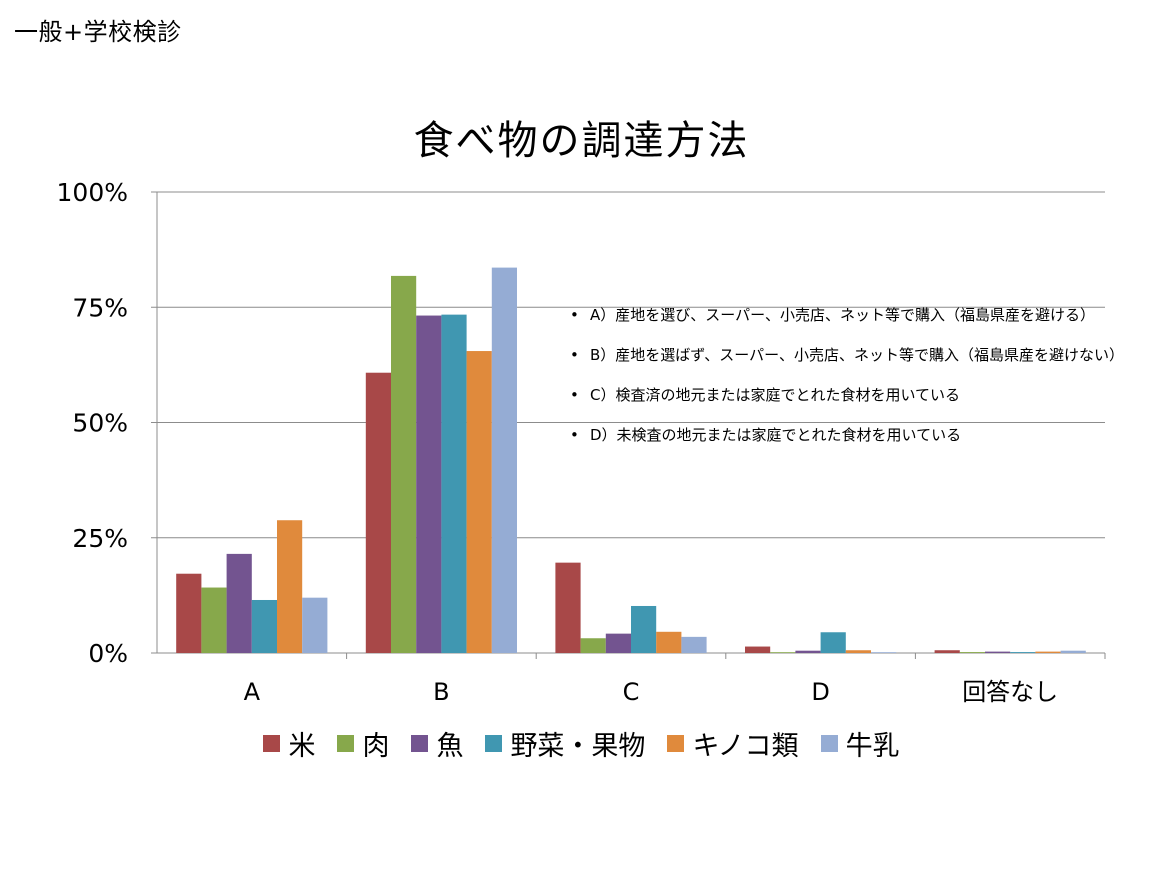 This screenshot has width=1163, height=872. What do you see at coordinates (776, 435) in the screenshot?
I see `note-text-d: D）未検査の地元または家庭でとれた食材を用いている` at bounding box center [776, 435].